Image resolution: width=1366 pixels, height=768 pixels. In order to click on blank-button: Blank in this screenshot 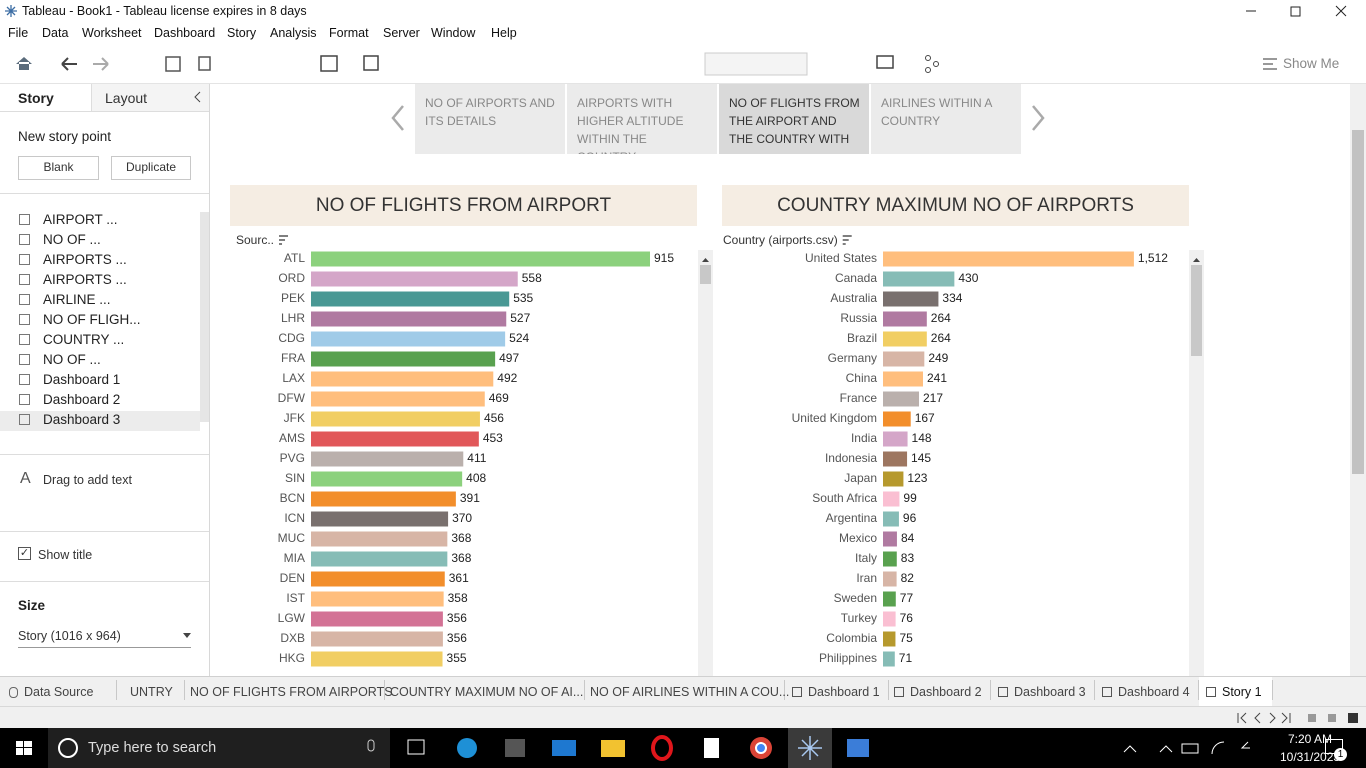, I will do `click(58, 168)`.